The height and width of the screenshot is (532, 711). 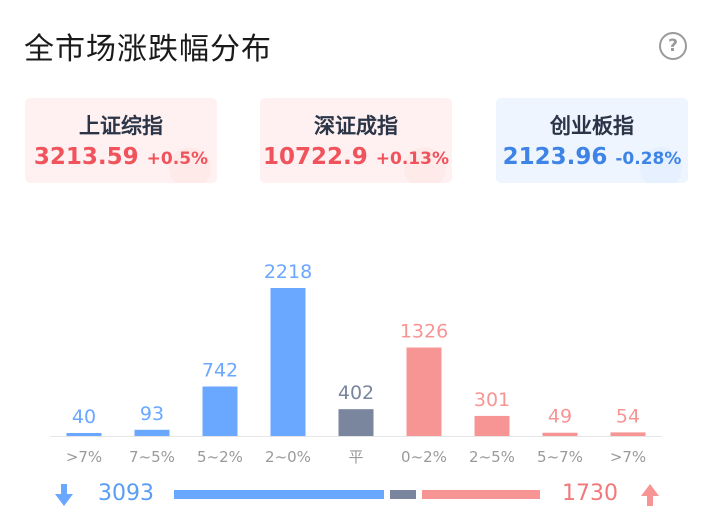 I want to click on index-card-chinext: 创业板指 2123.96 -0.28%, so click(x=592, y=140).